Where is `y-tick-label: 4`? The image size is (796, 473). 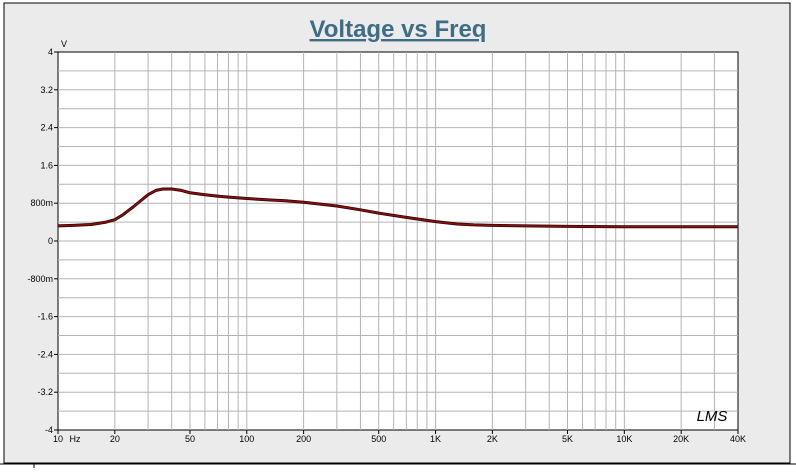 y-tick-label: 4 is located at coordinates (50, 52).